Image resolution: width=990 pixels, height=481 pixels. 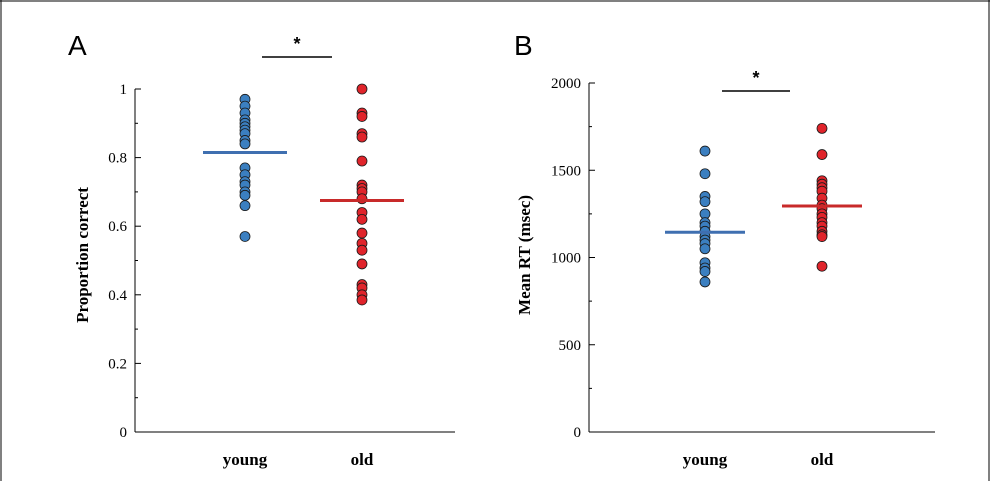 I want to click on panel-b-y-tick-label: 500, so click(x=570, y=346).